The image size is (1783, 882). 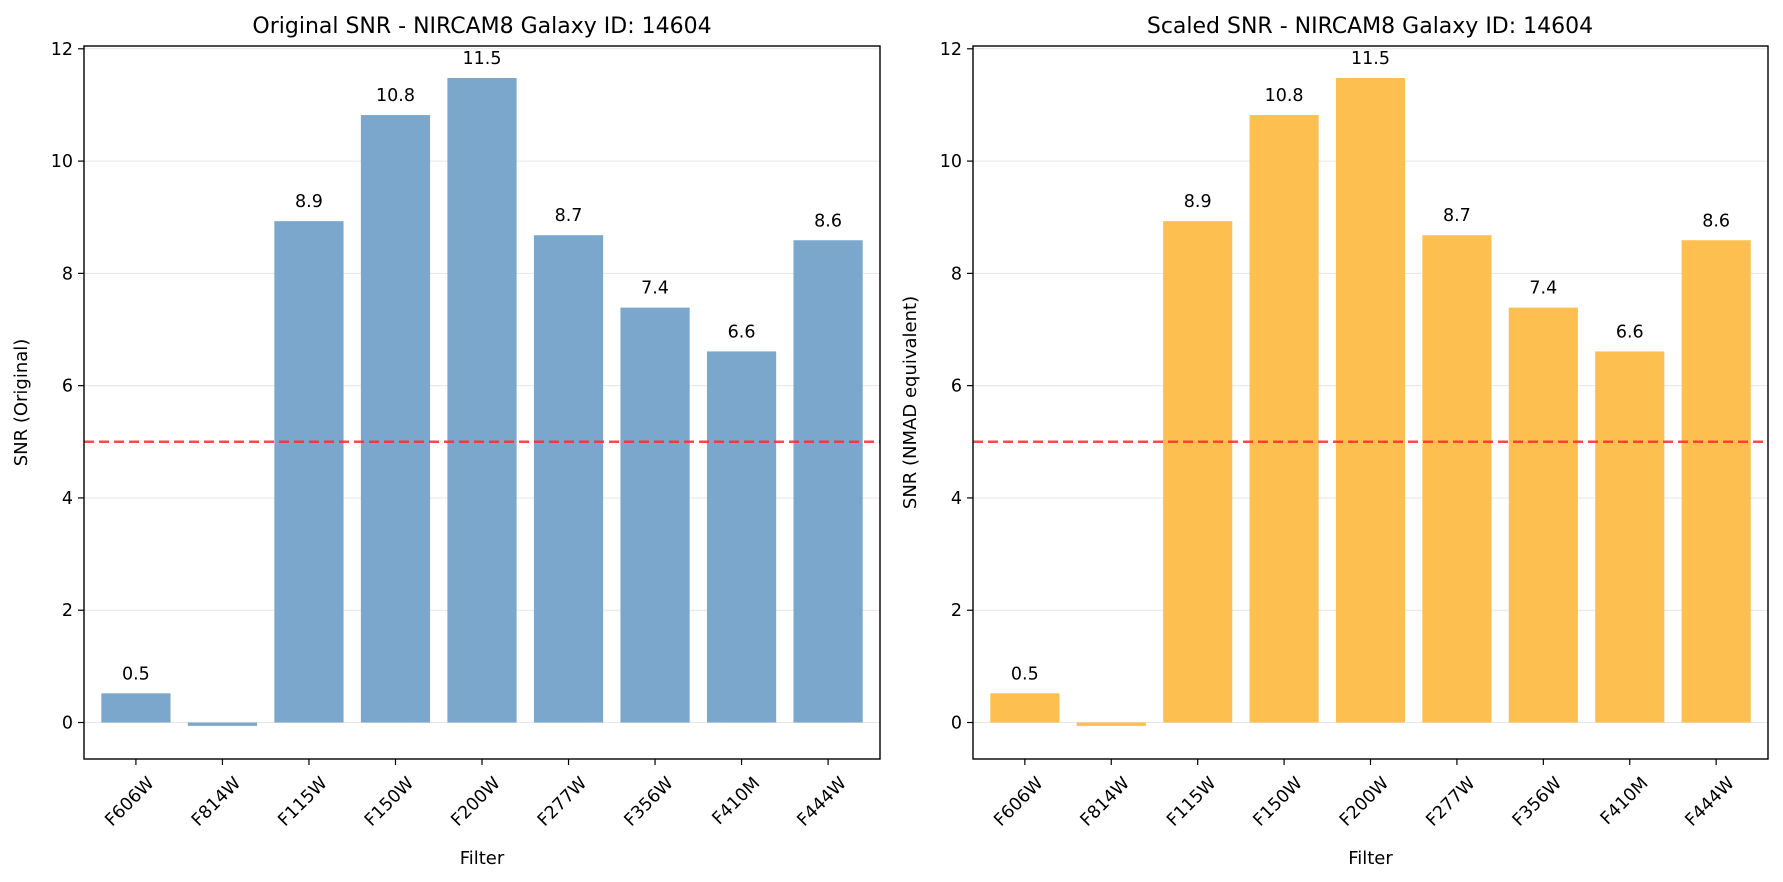 I want to click on chart-title: Scaled SNR - NIRCAM8 Galaxy ID: 14604, so click(x=1370, y=26).